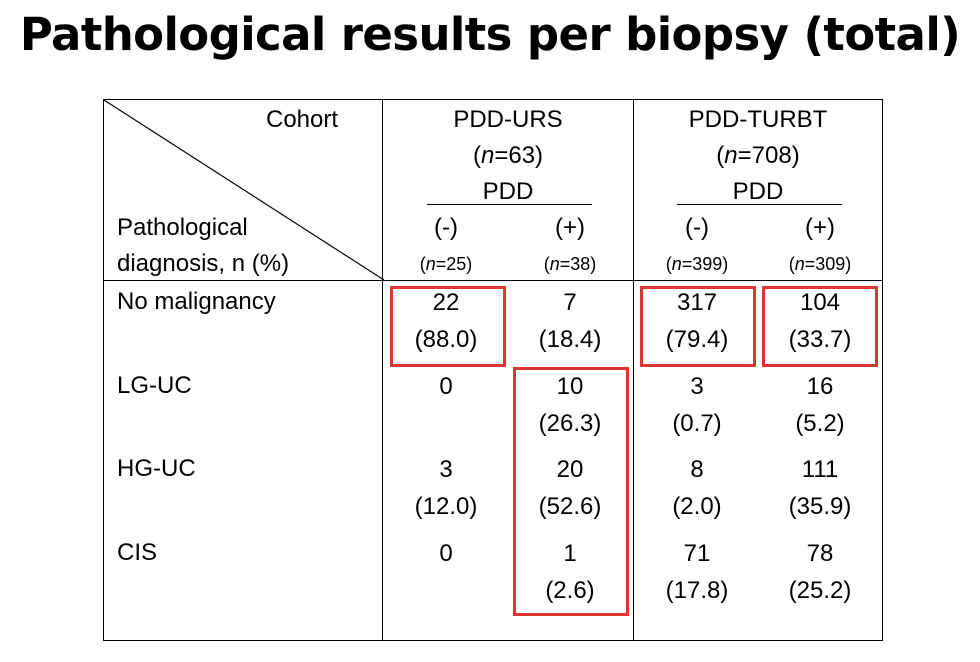 The height and width of the screenshot is (662, 980). What do you see at coordinates (302, 119) in the screenshot?
I see `cohort-label: Cohort` at bounding box center [302, 119].